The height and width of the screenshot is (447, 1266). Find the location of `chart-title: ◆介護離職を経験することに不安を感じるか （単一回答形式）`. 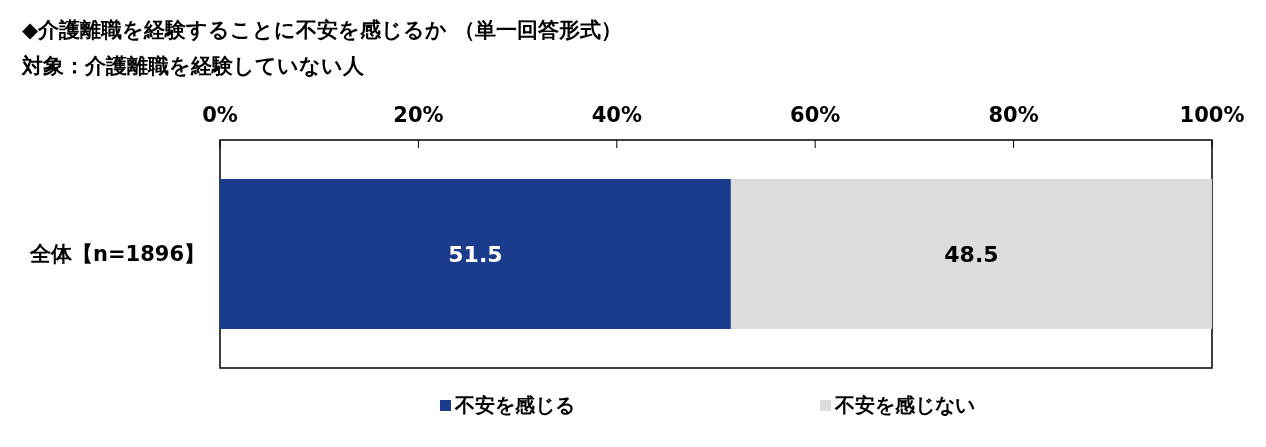

chart-title: ◆介護離職を経験することに不安を感じるか （単一回答形式） is located at coordinates (322, 30).